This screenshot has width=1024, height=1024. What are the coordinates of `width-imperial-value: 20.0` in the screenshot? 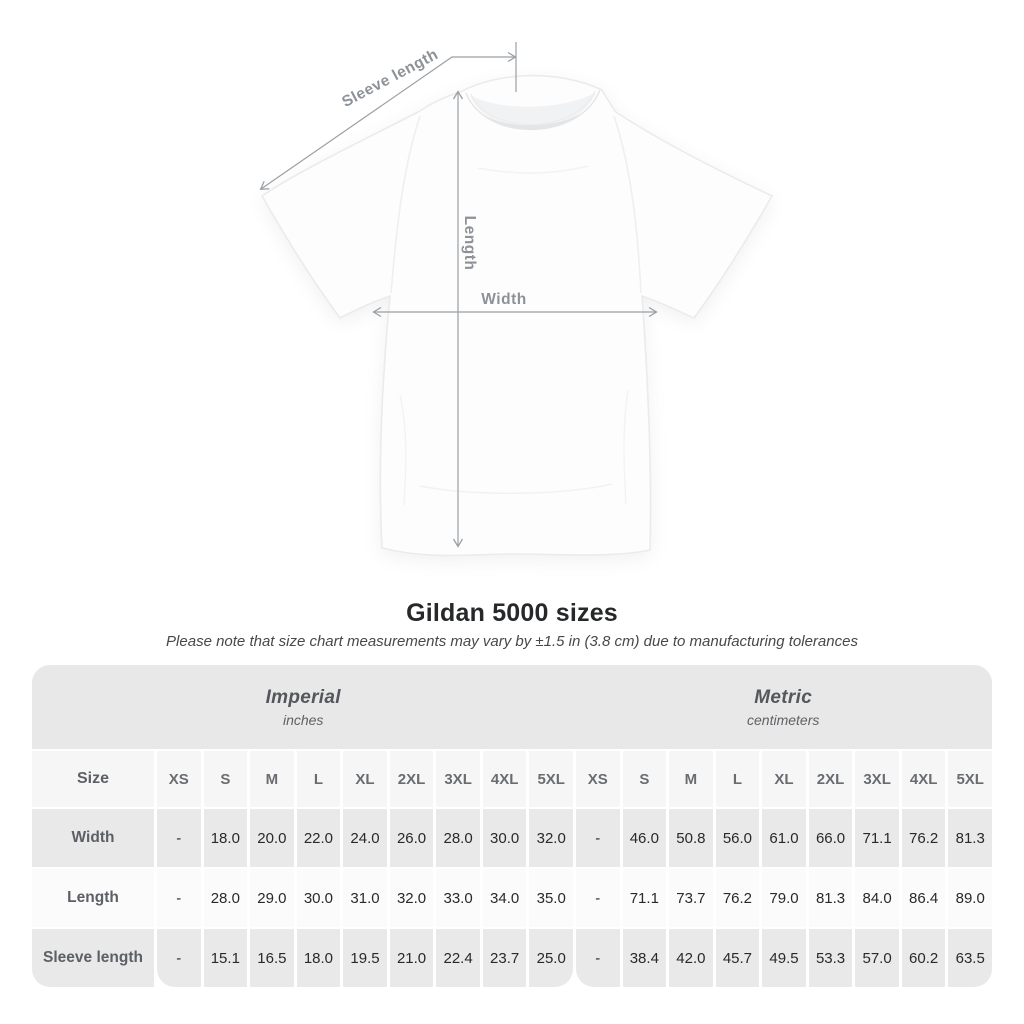 It's located at (272, 838).